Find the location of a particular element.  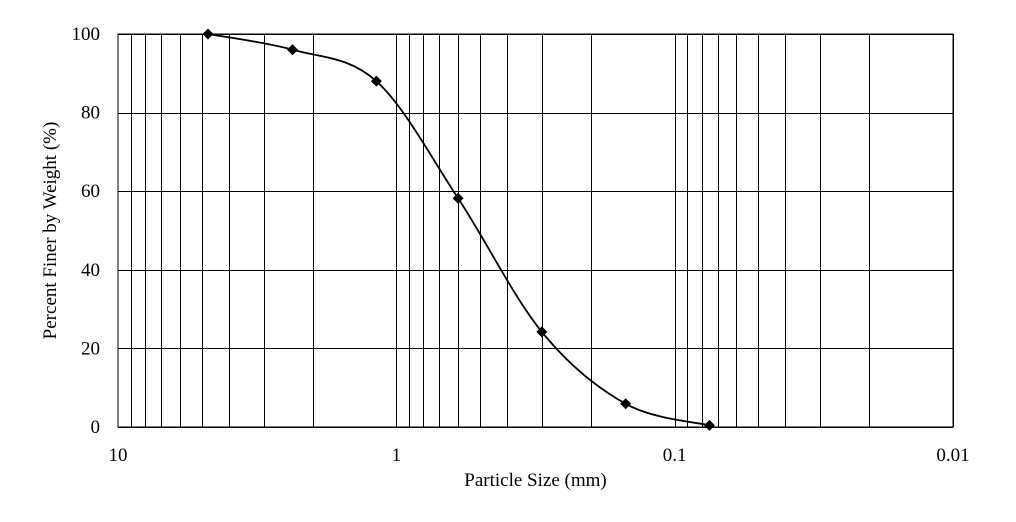

x-tick-label: 0.01 is located at coordinates (952, 455).